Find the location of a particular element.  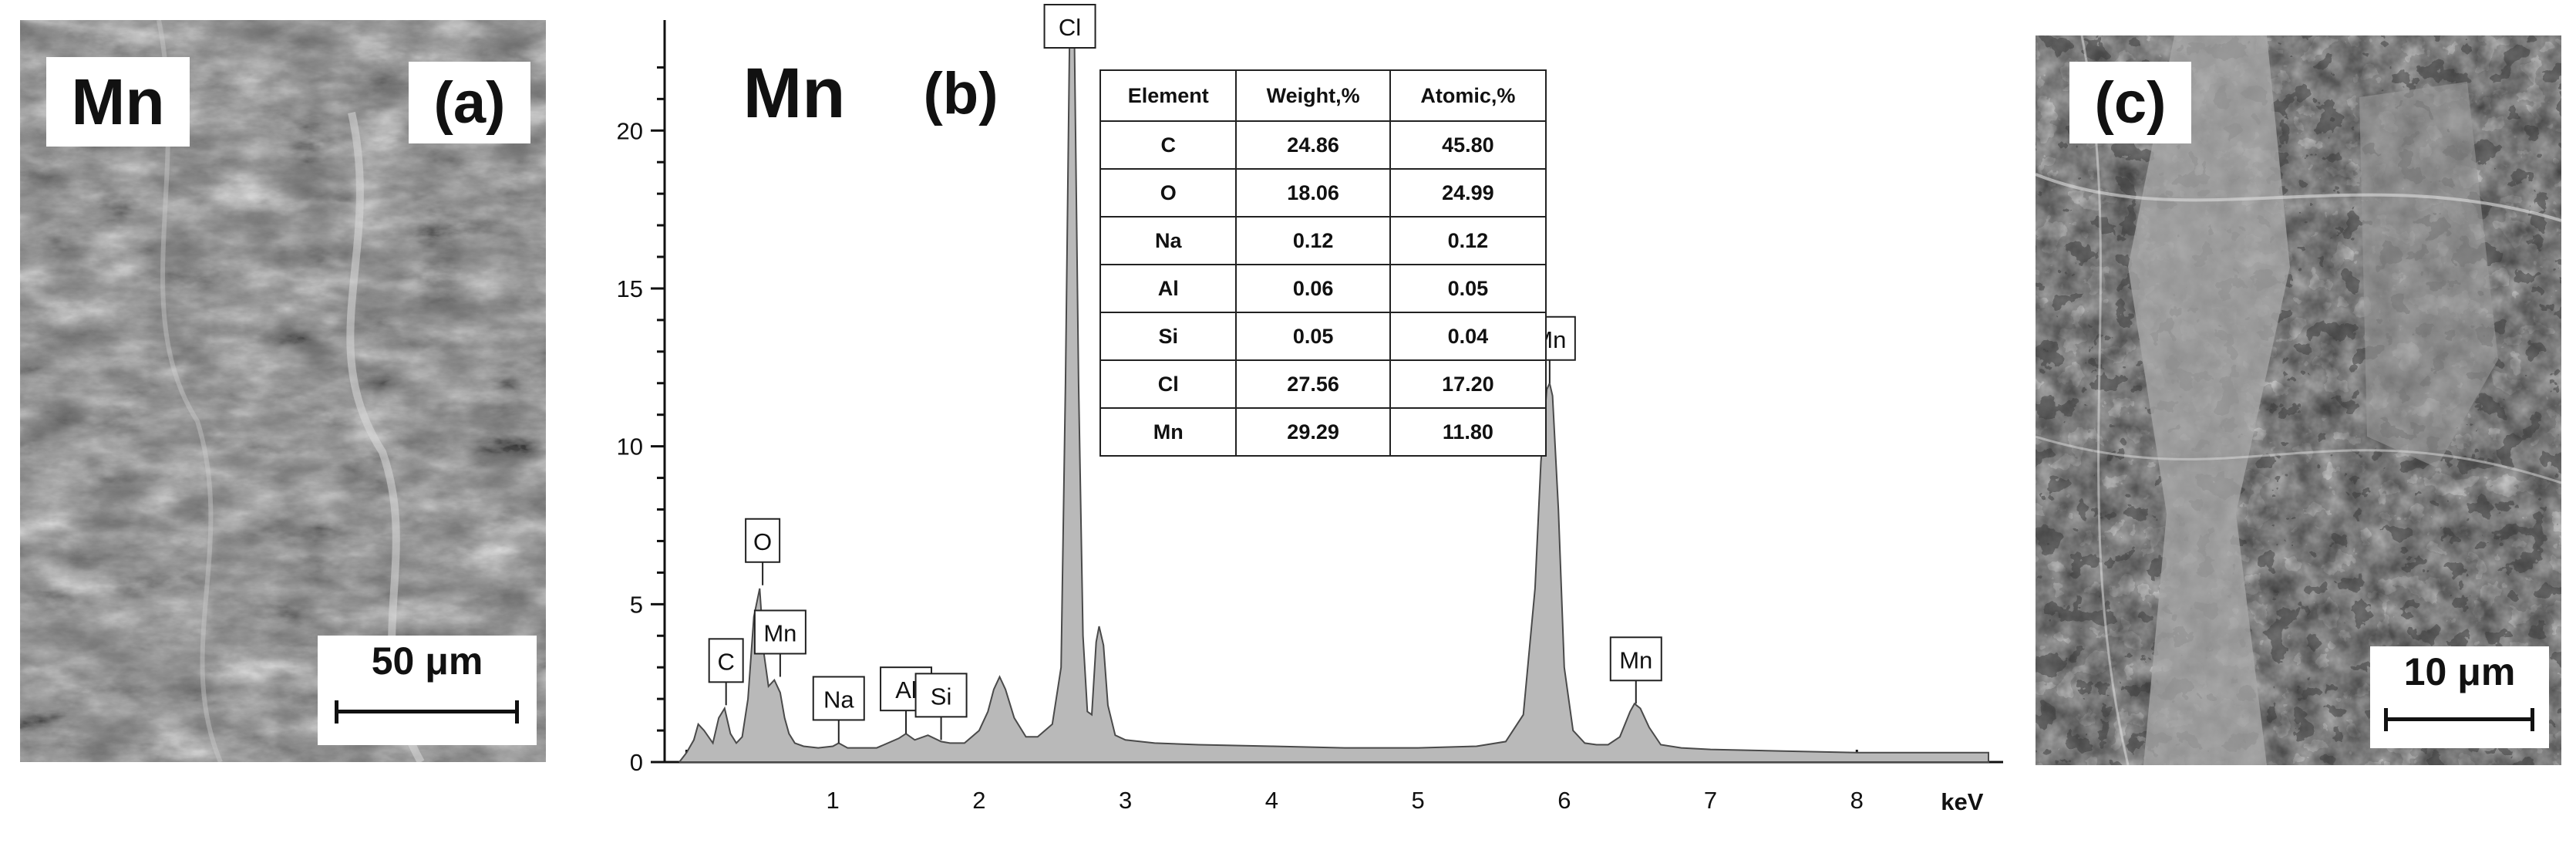

x-tick-label: 1 is located at coordinates (834, 800).